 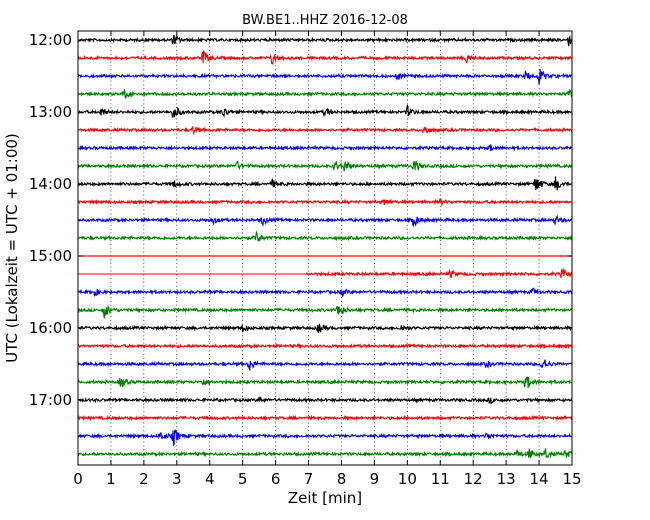 I want to click on x-tick-label: 2, so click(x=144, y=479).